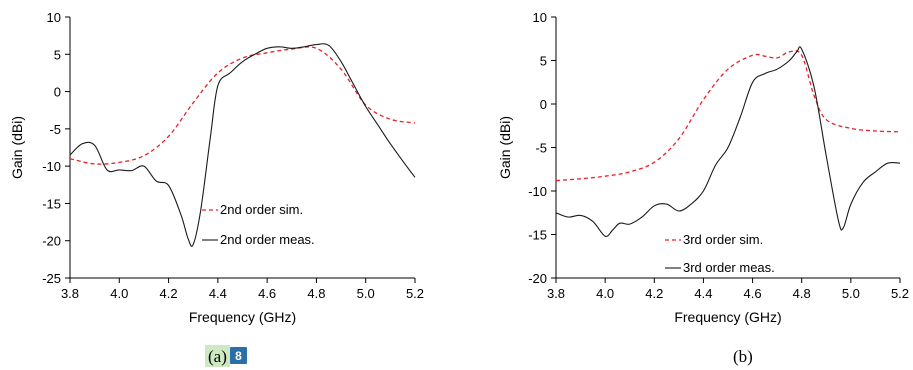 Image resolution: width=913 pixels, height=370 pixels. Describe the element at coordinates (729, 267) in the screenshot. I see `legend-label: 3rd order meas.` at that location.